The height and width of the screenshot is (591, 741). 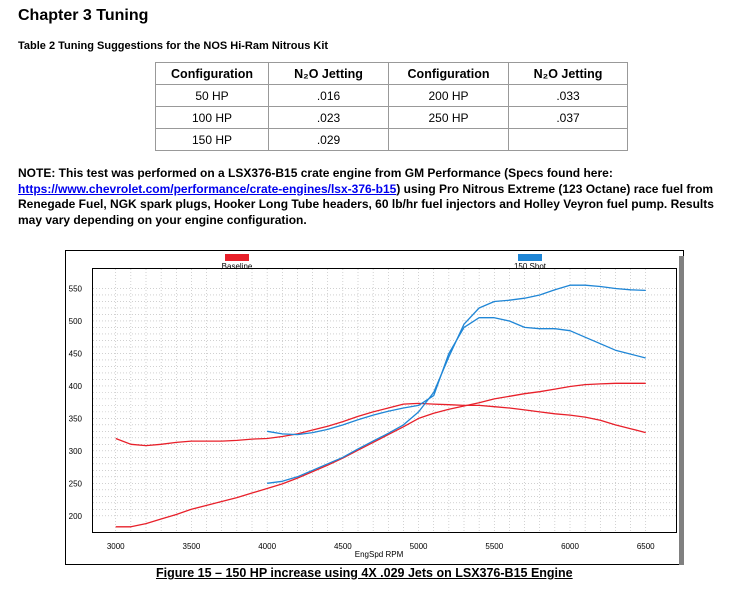 I want to click on y-tick-label: 400, so click(x=76, y=386).